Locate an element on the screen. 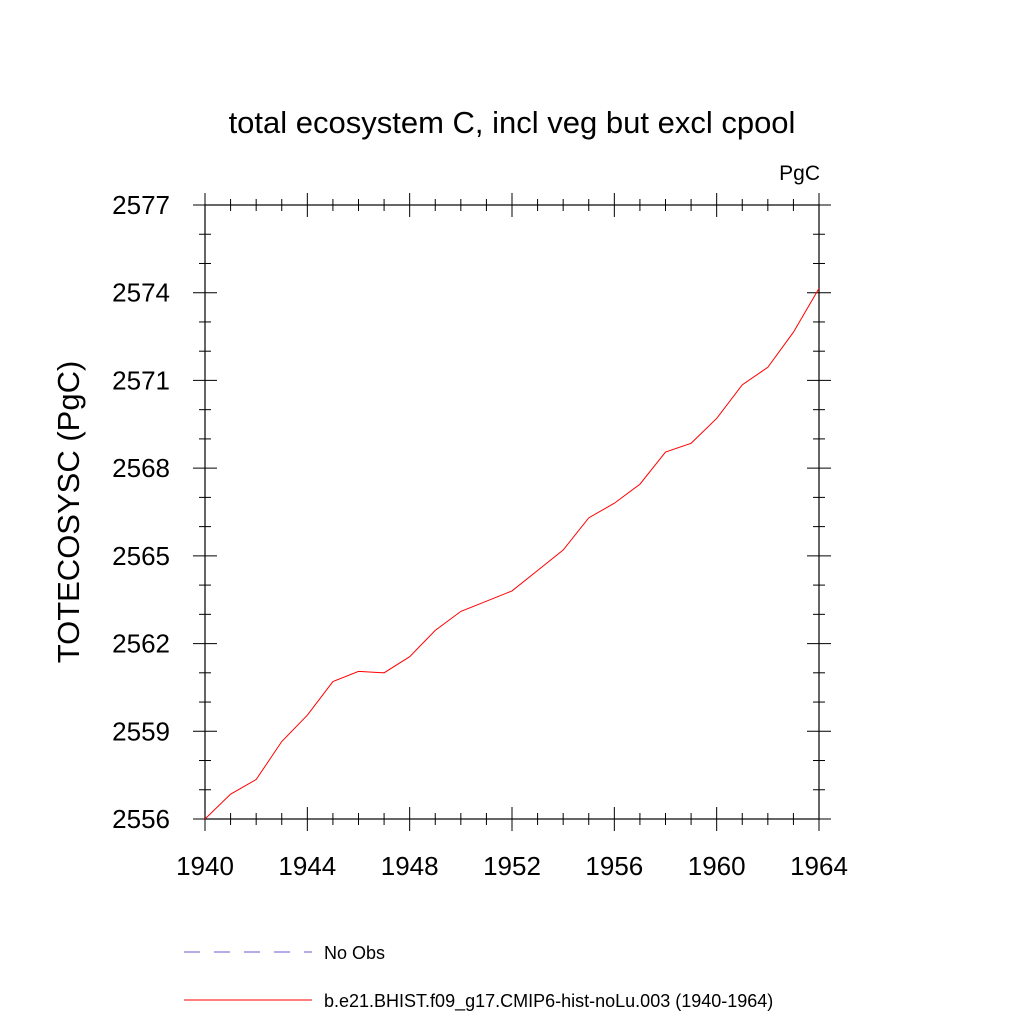 This screenshot has width=1024, height=1024. x-tick-label: 1952 is located at coordinates (512, 866).